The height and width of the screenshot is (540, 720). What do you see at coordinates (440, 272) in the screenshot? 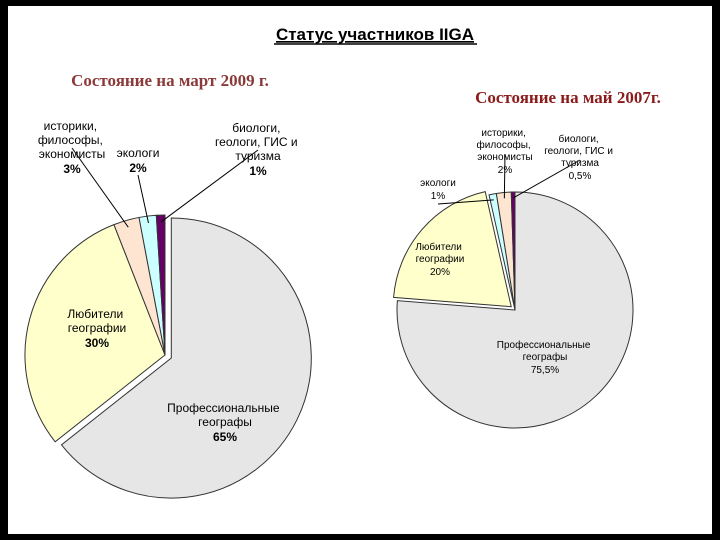
I see `slice-value-label: 20%` at bounding box center [440, 272].